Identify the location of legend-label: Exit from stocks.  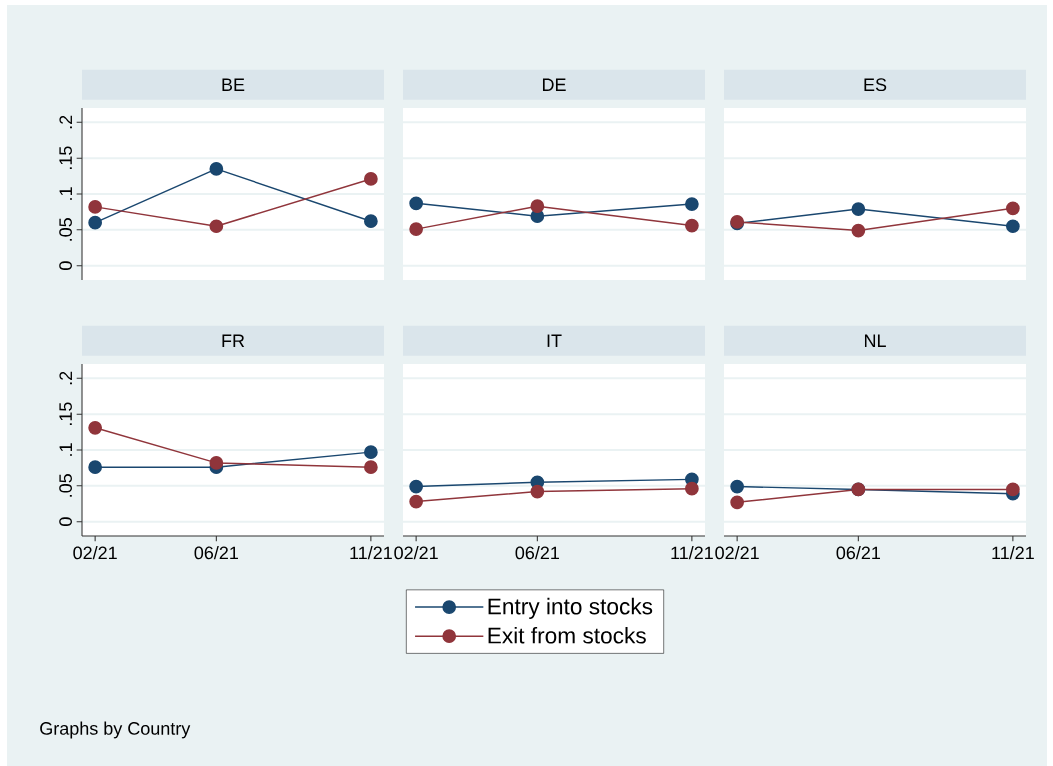
(567, 635).